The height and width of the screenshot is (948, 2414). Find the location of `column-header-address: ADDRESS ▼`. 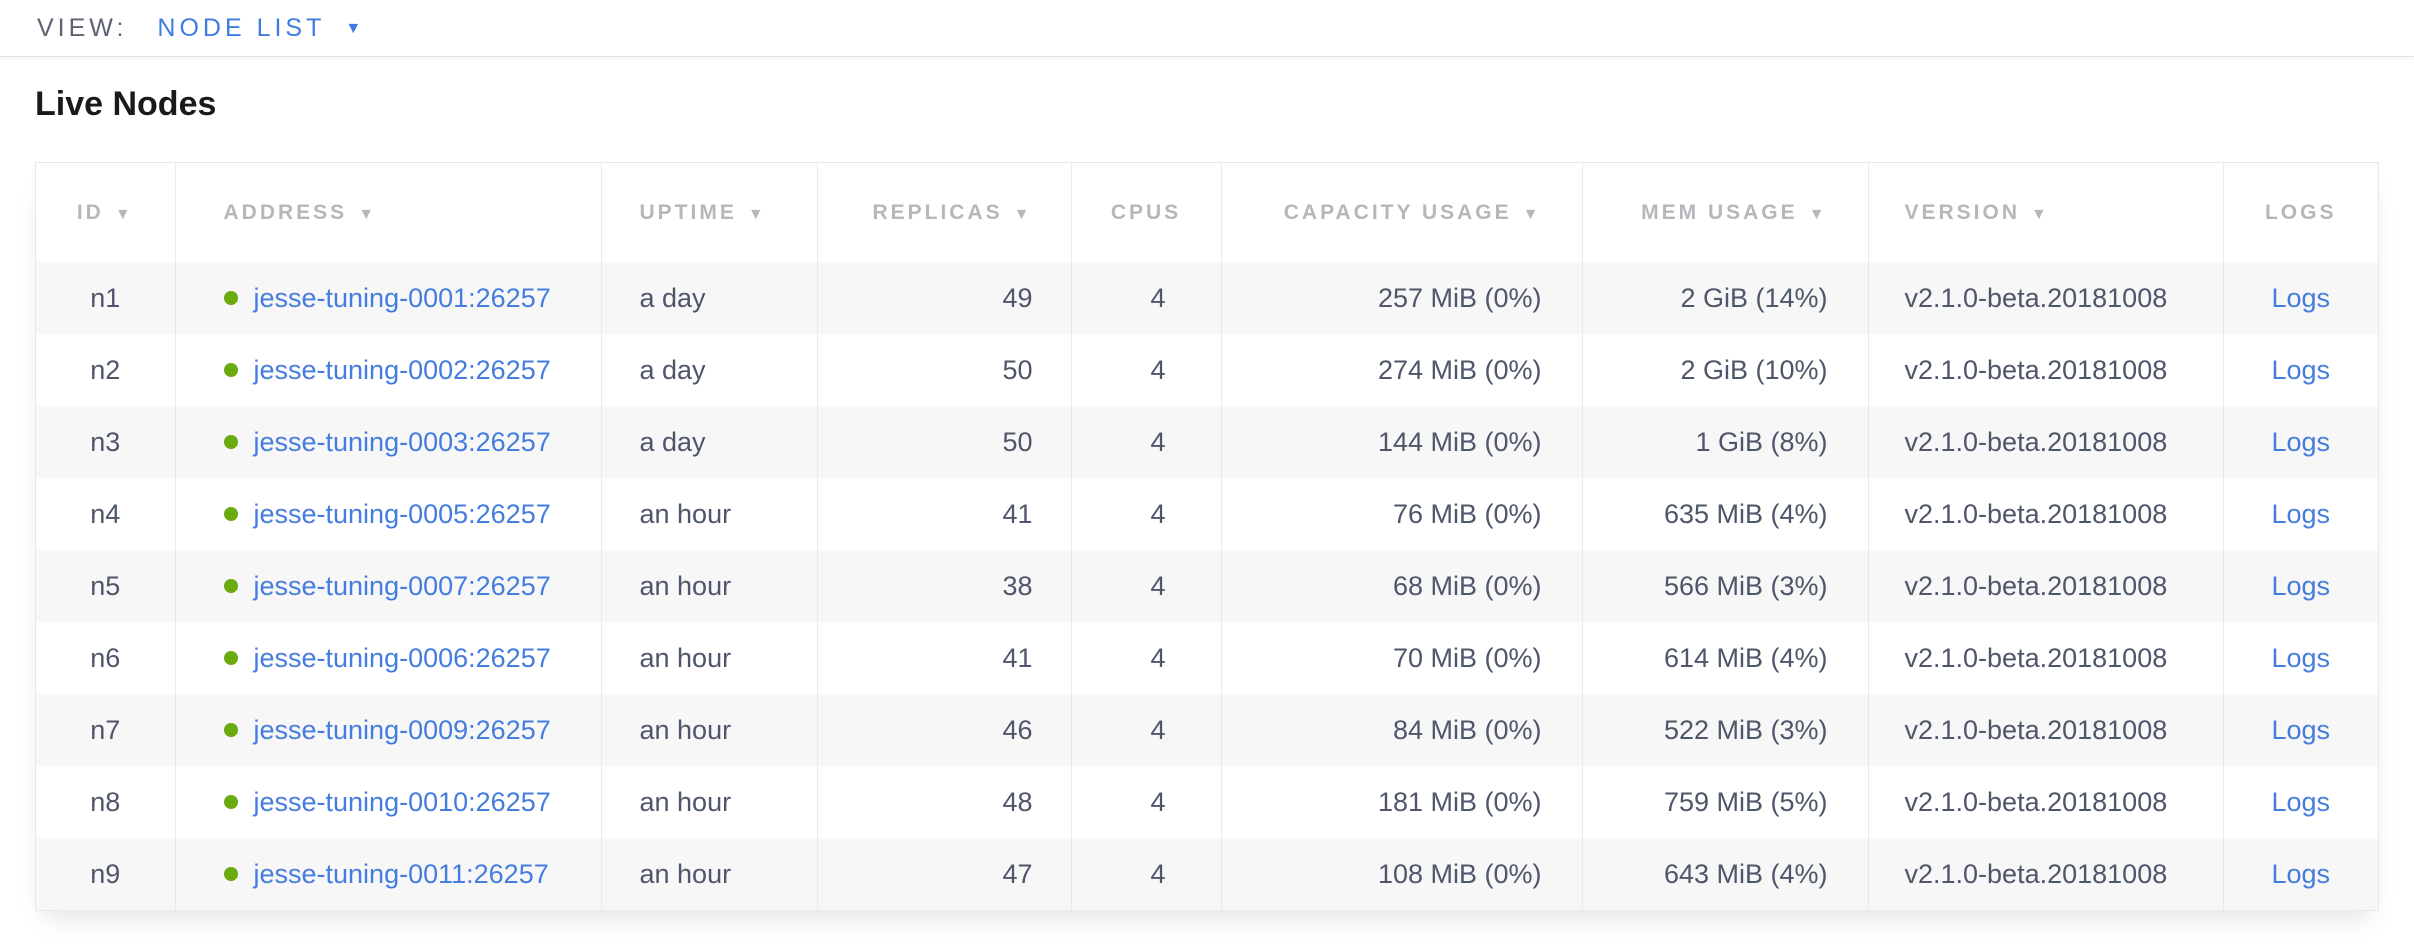

column-header-address: ADDRESS ▼ is located at coordinates (387, 212).